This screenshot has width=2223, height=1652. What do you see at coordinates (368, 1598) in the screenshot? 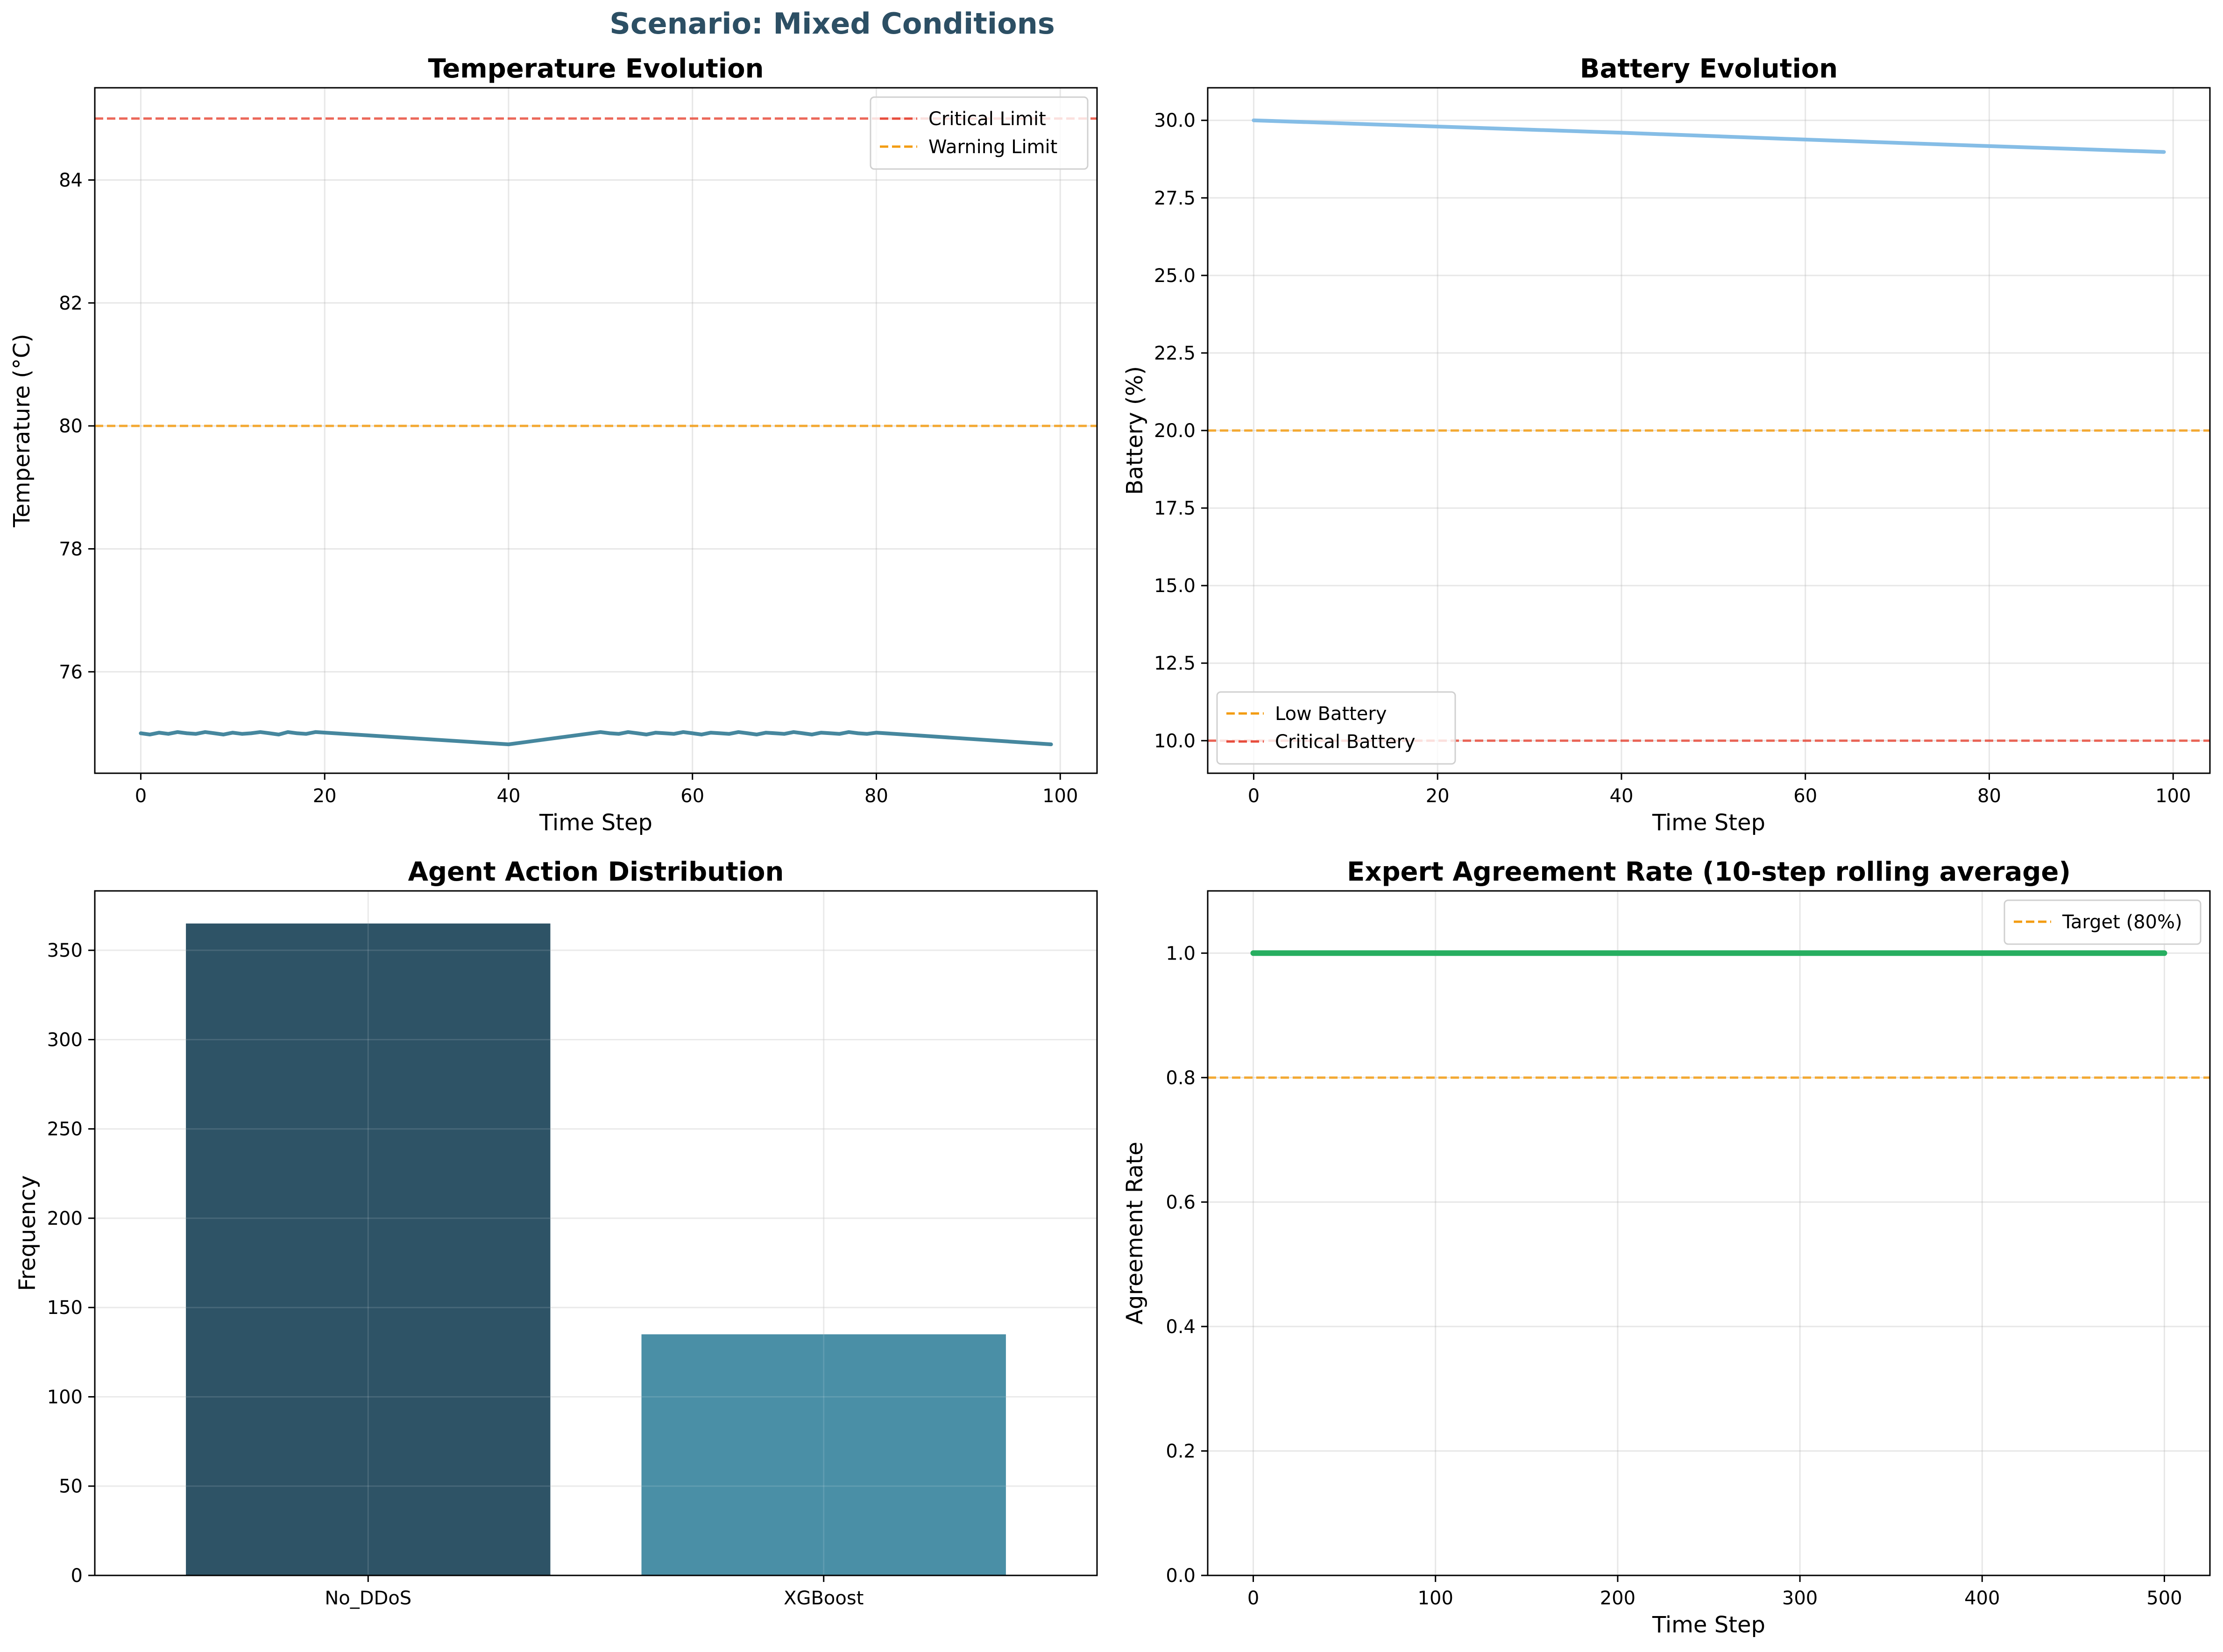
I see `x-tick-label: No_DDoS` at bounding box center [368, 1598].